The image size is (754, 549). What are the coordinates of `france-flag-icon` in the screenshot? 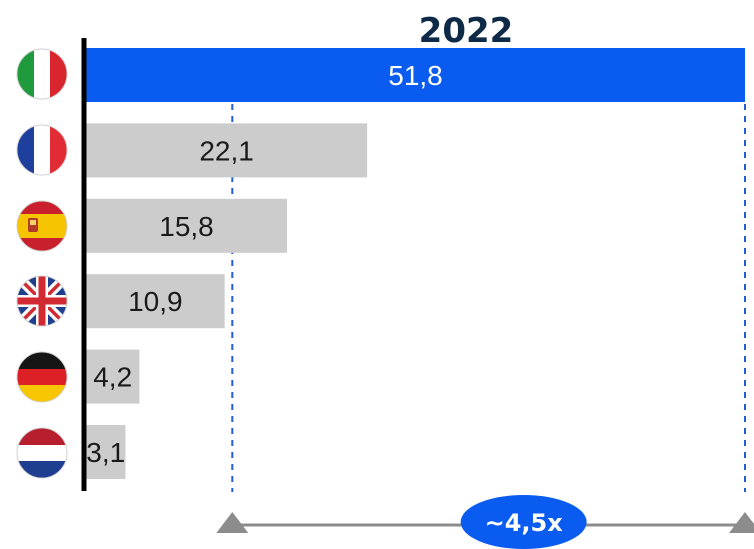 It's located at (42, 150).